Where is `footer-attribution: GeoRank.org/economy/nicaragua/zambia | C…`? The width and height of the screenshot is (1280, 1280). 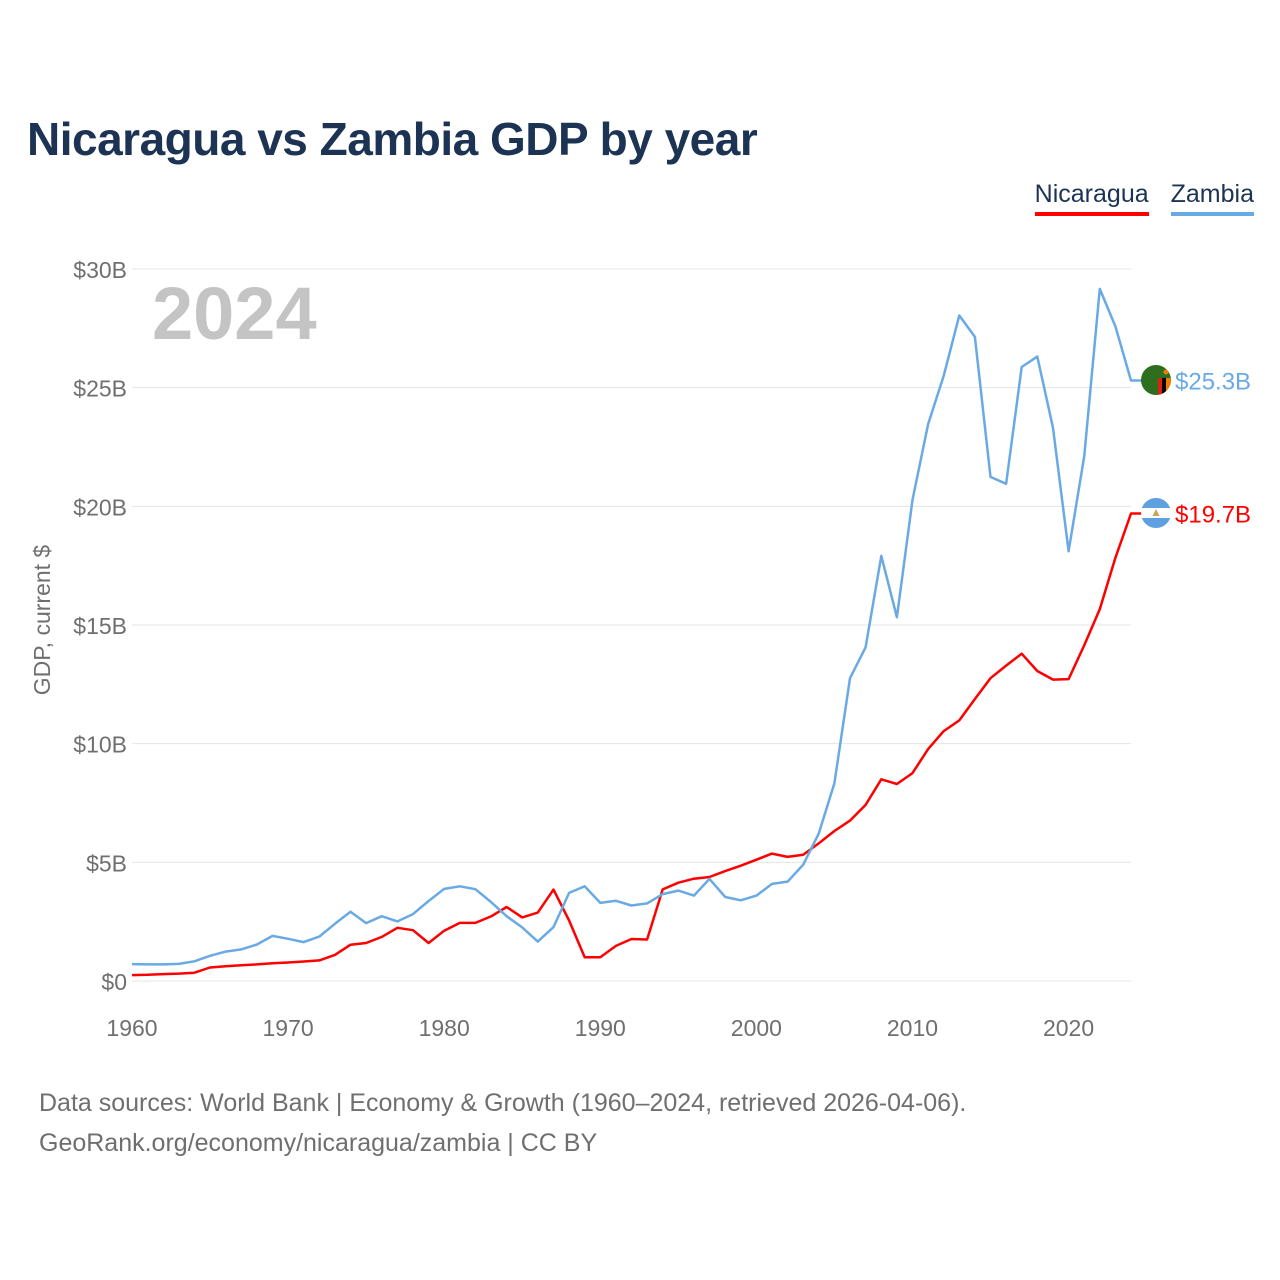 footer-attribution: GeoRank.org/economy/nicaragua/zambia | C… is located at coordinates (318, 1143).